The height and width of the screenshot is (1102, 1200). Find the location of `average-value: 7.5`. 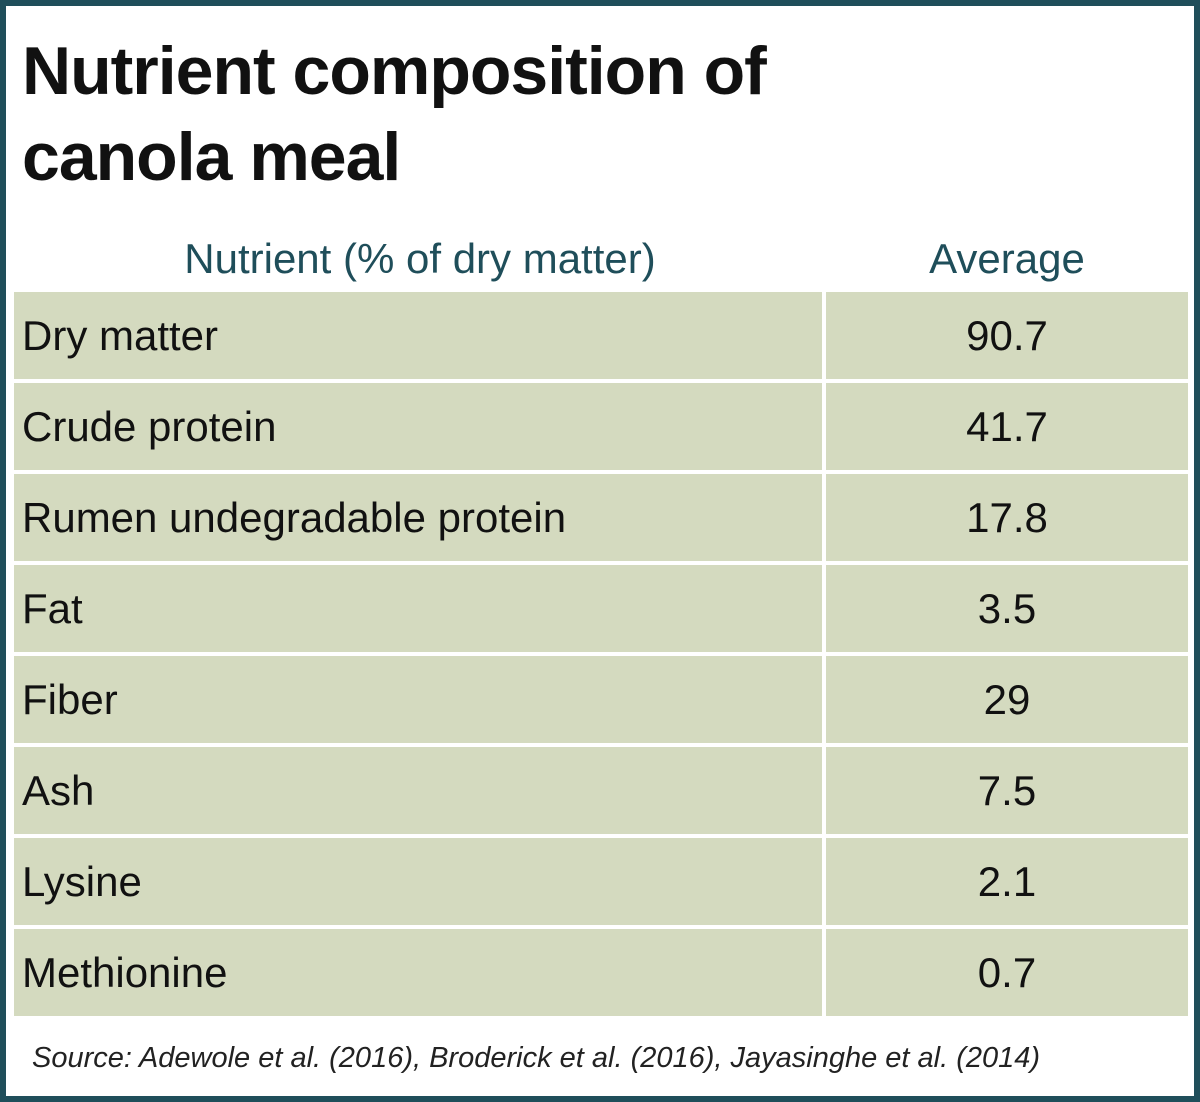

average-value: 7.5 is located at coordinates (1007, 792).